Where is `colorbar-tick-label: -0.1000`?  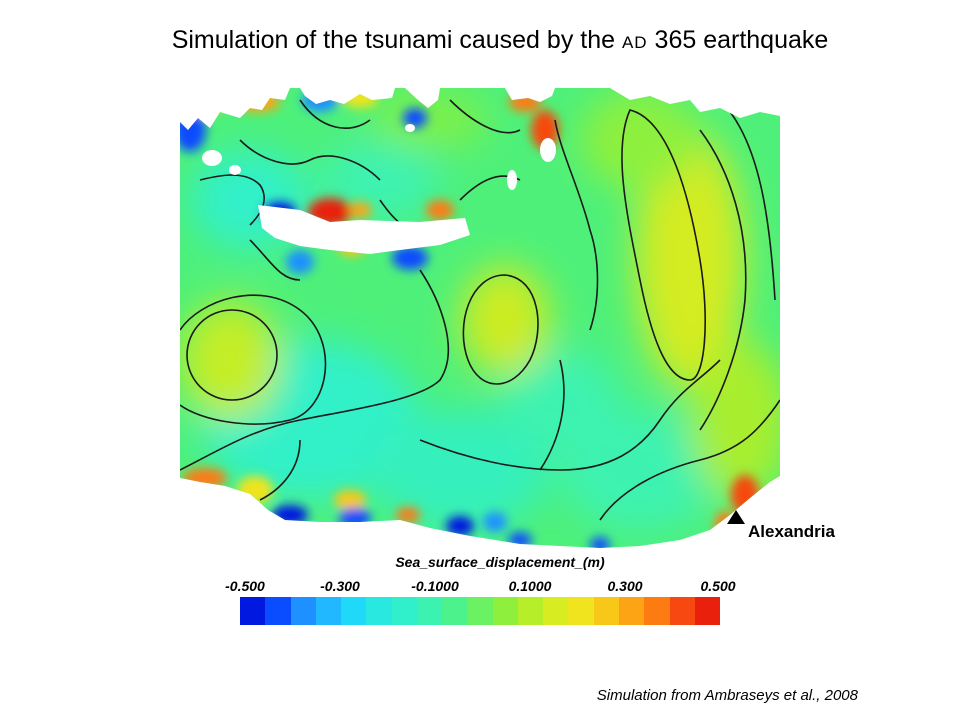 colorbar-tick-label: -0.1000 is located at coordinates (435, 586).